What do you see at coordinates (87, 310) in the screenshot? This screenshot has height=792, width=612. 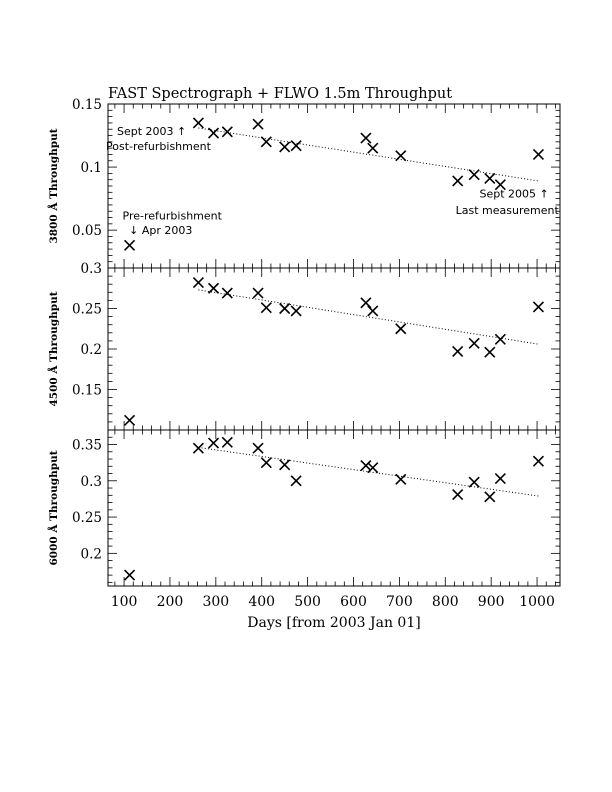 I see `y-tick-label: 0.25` at bounding box center [87, 310].